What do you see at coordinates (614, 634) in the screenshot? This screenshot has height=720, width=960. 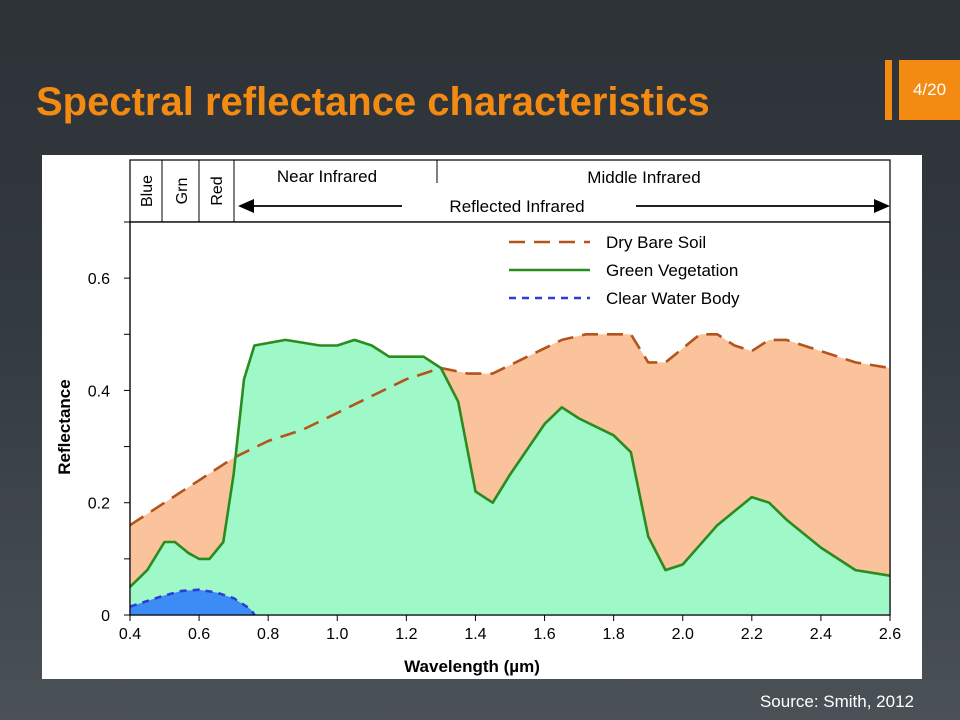 I see `x-tick-label: 1.8` at bounding box center [614, 634].